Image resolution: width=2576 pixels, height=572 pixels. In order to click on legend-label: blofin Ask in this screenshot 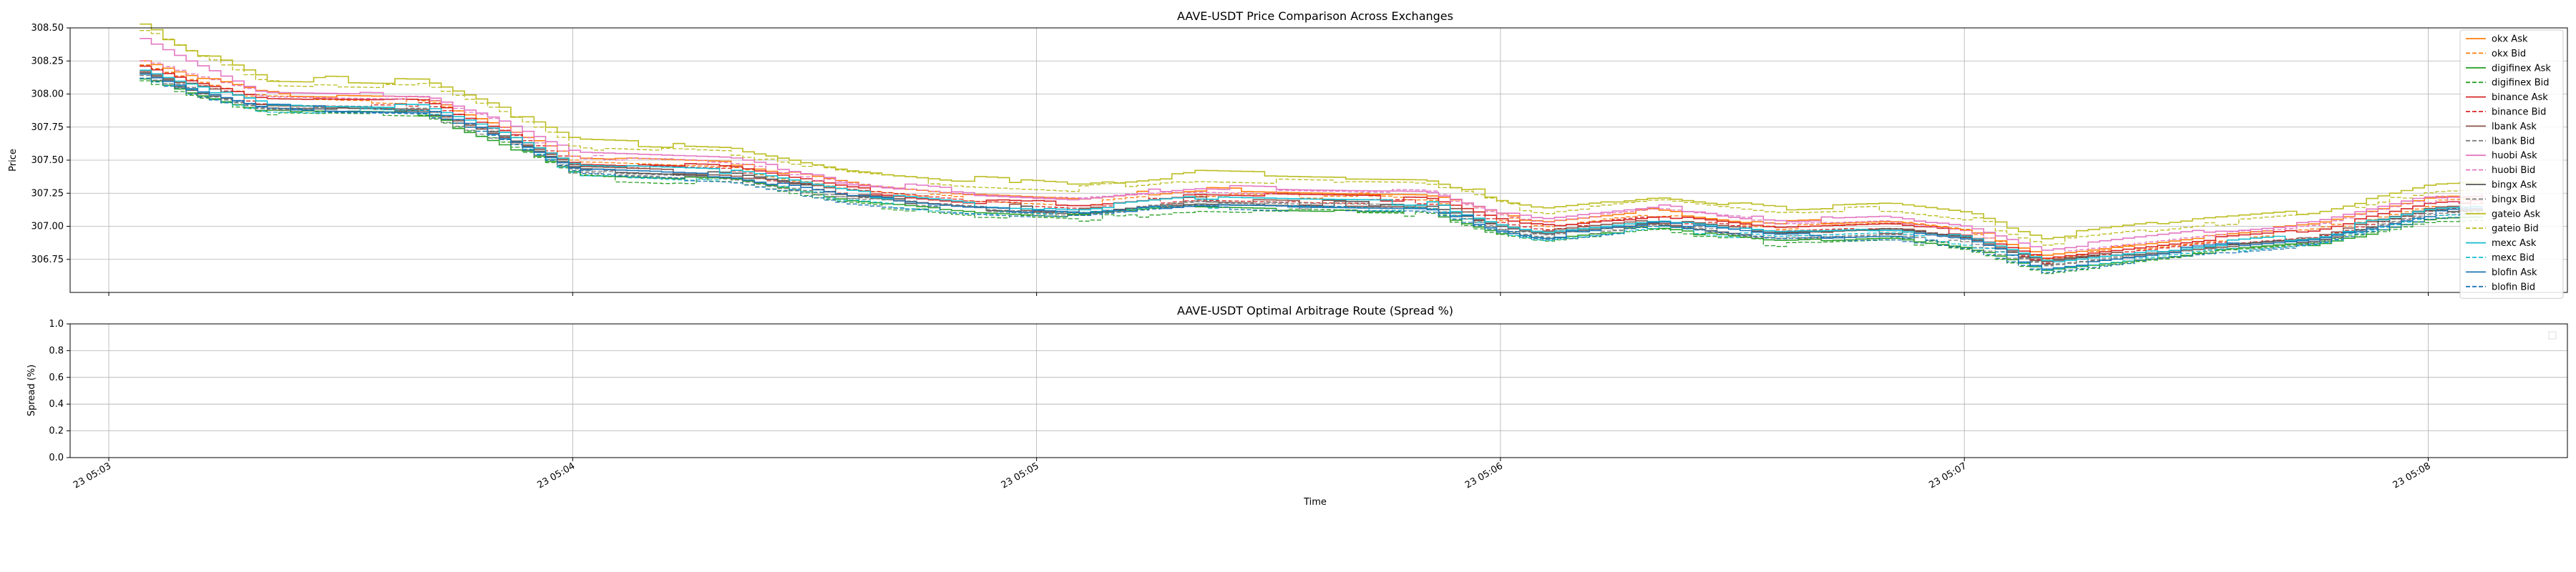, I will do `click(2514, 272)`.